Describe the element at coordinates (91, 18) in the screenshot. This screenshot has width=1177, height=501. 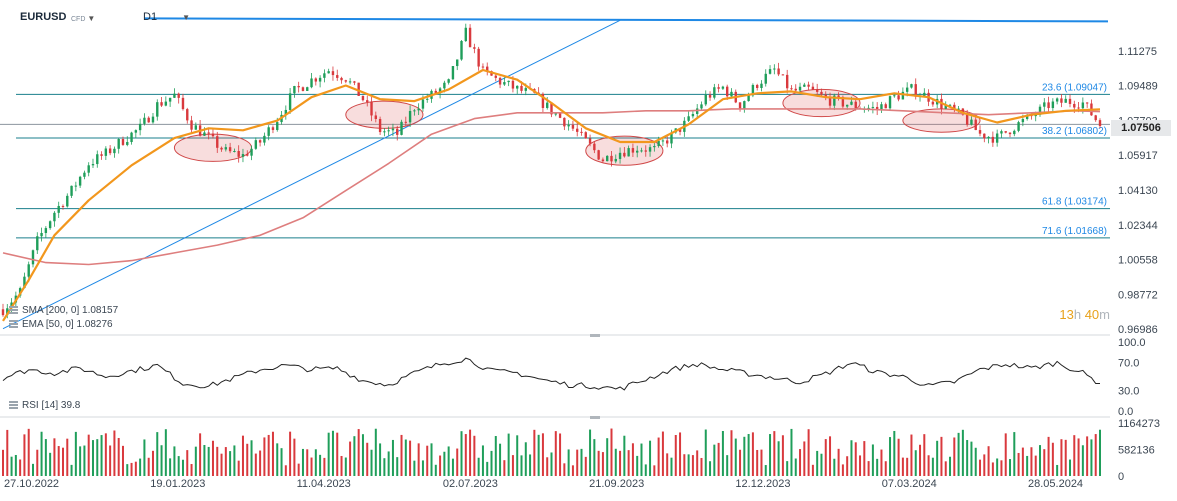
I see `symbol-chevron-down-icon: ▼` at that location.